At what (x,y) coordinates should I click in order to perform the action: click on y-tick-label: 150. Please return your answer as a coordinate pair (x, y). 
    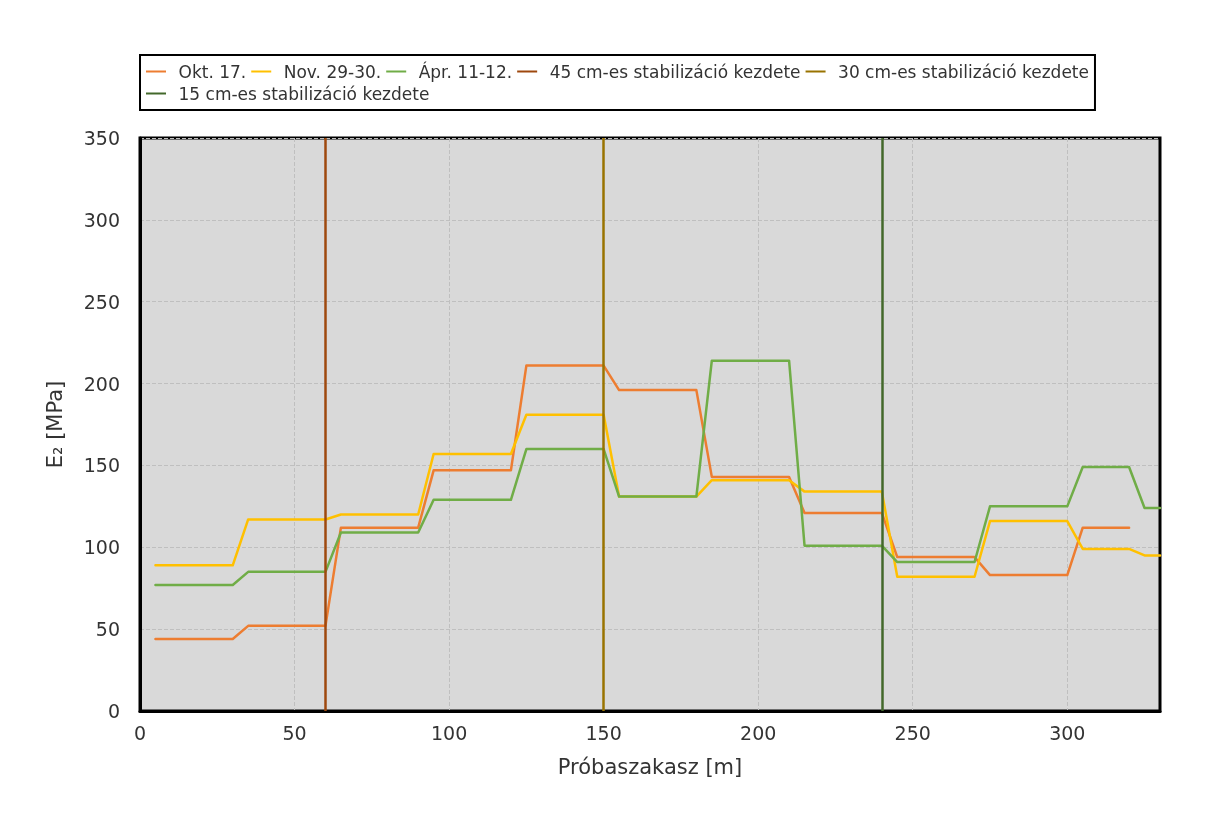
    Looking at the image, I should click on (101, 465).